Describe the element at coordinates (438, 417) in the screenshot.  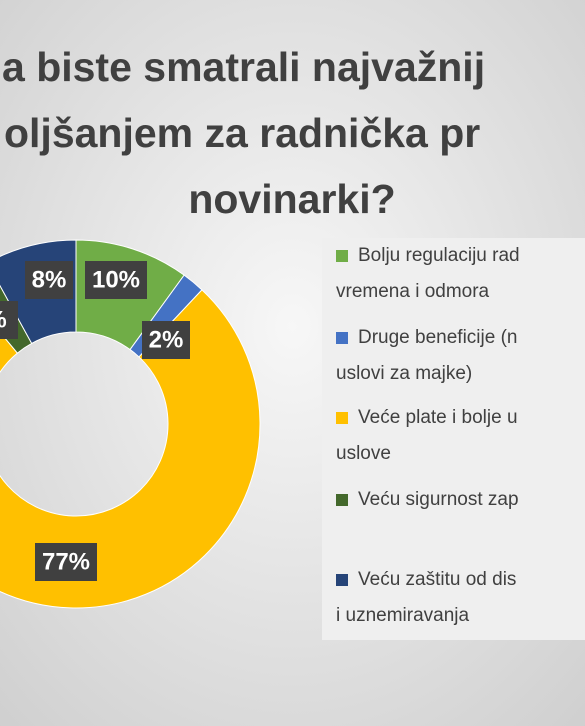
I see `legend-label: Veće plate i bolje u` at that location.